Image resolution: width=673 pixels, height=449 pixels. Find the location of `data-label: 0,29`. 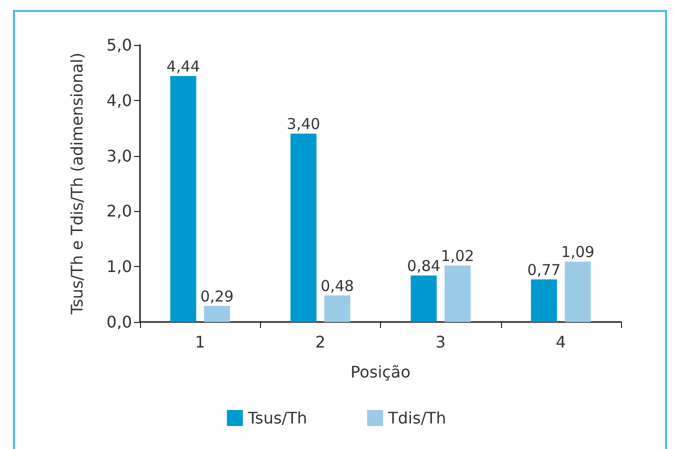

data-label: 0,29 is located at coordinates (217, 296).